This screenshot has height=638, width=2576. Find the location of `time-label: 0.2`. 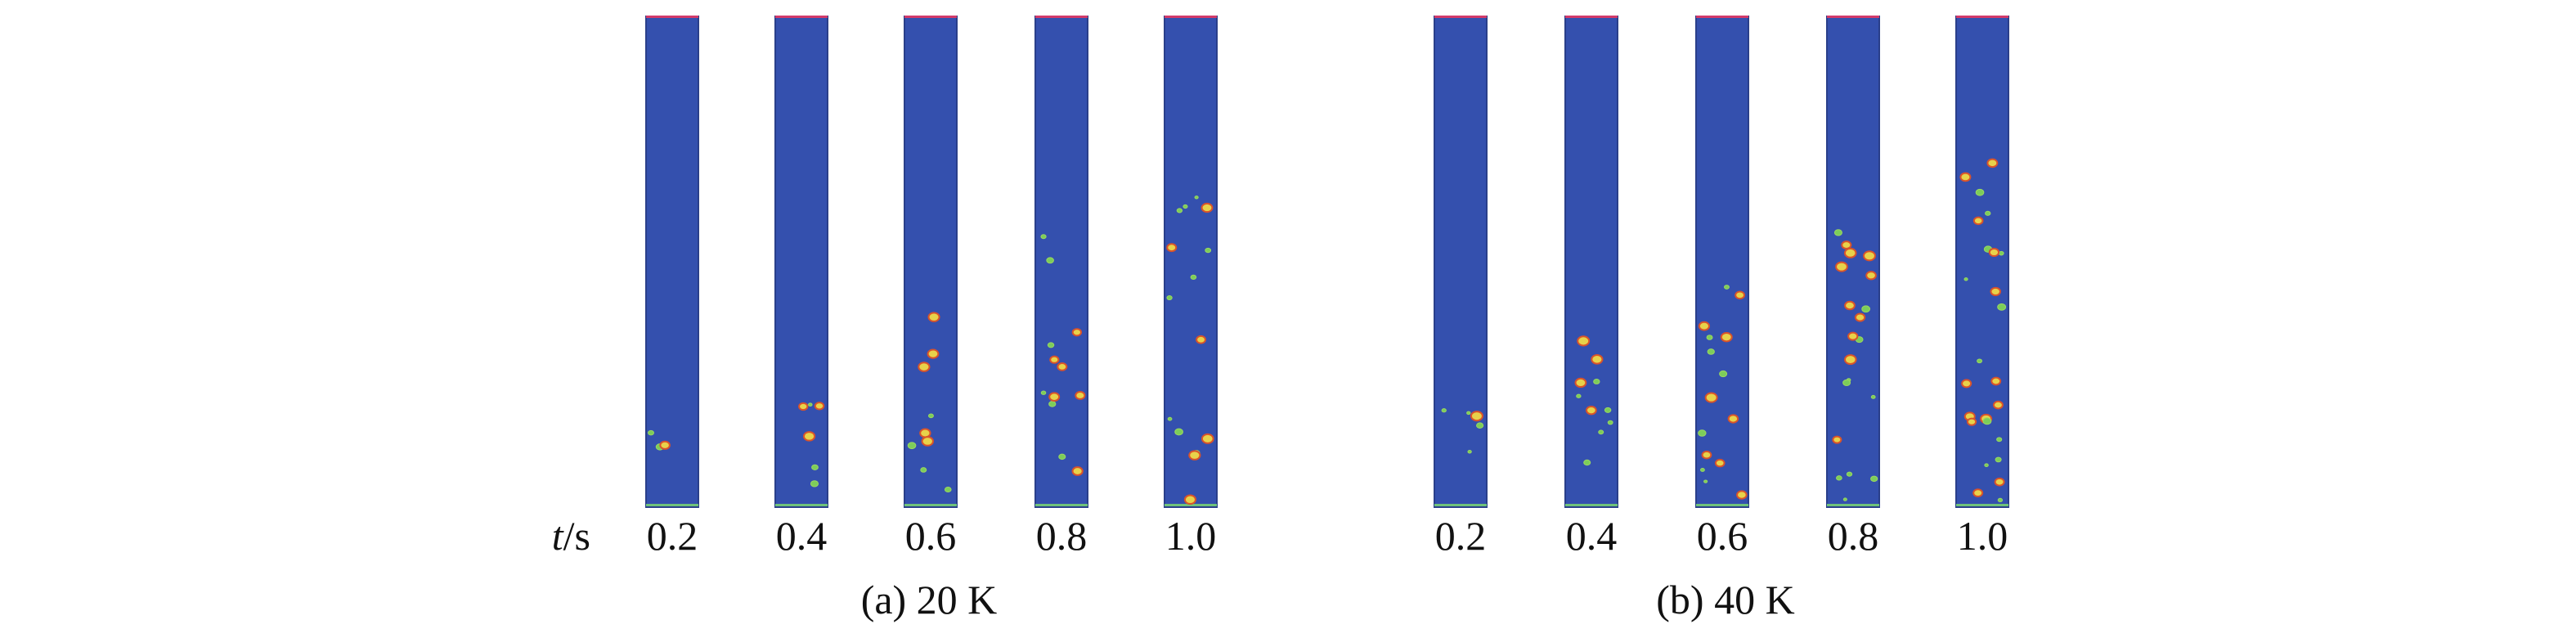

time-label: 0.2 is located at coordinates (672, 536).